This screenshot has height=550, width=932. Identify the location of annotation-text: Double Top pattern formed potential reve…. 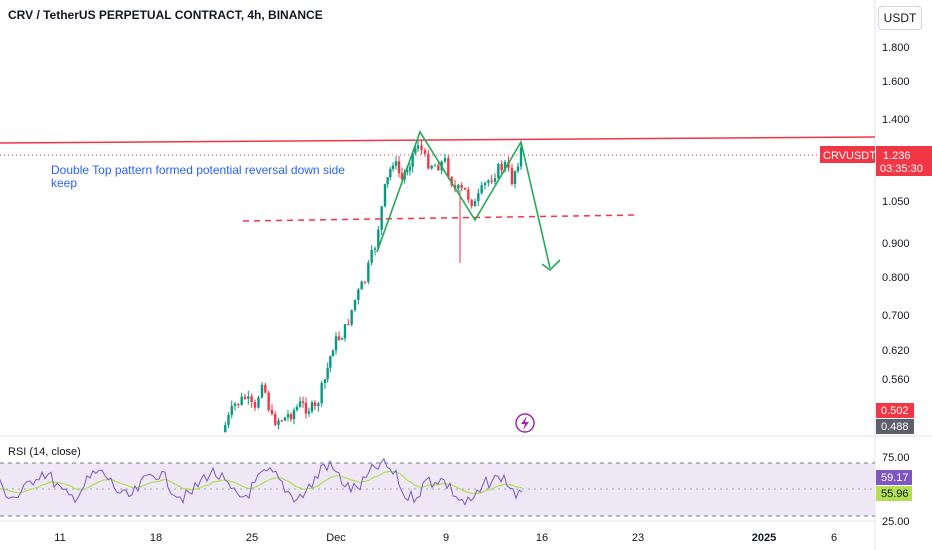
(198, 176).